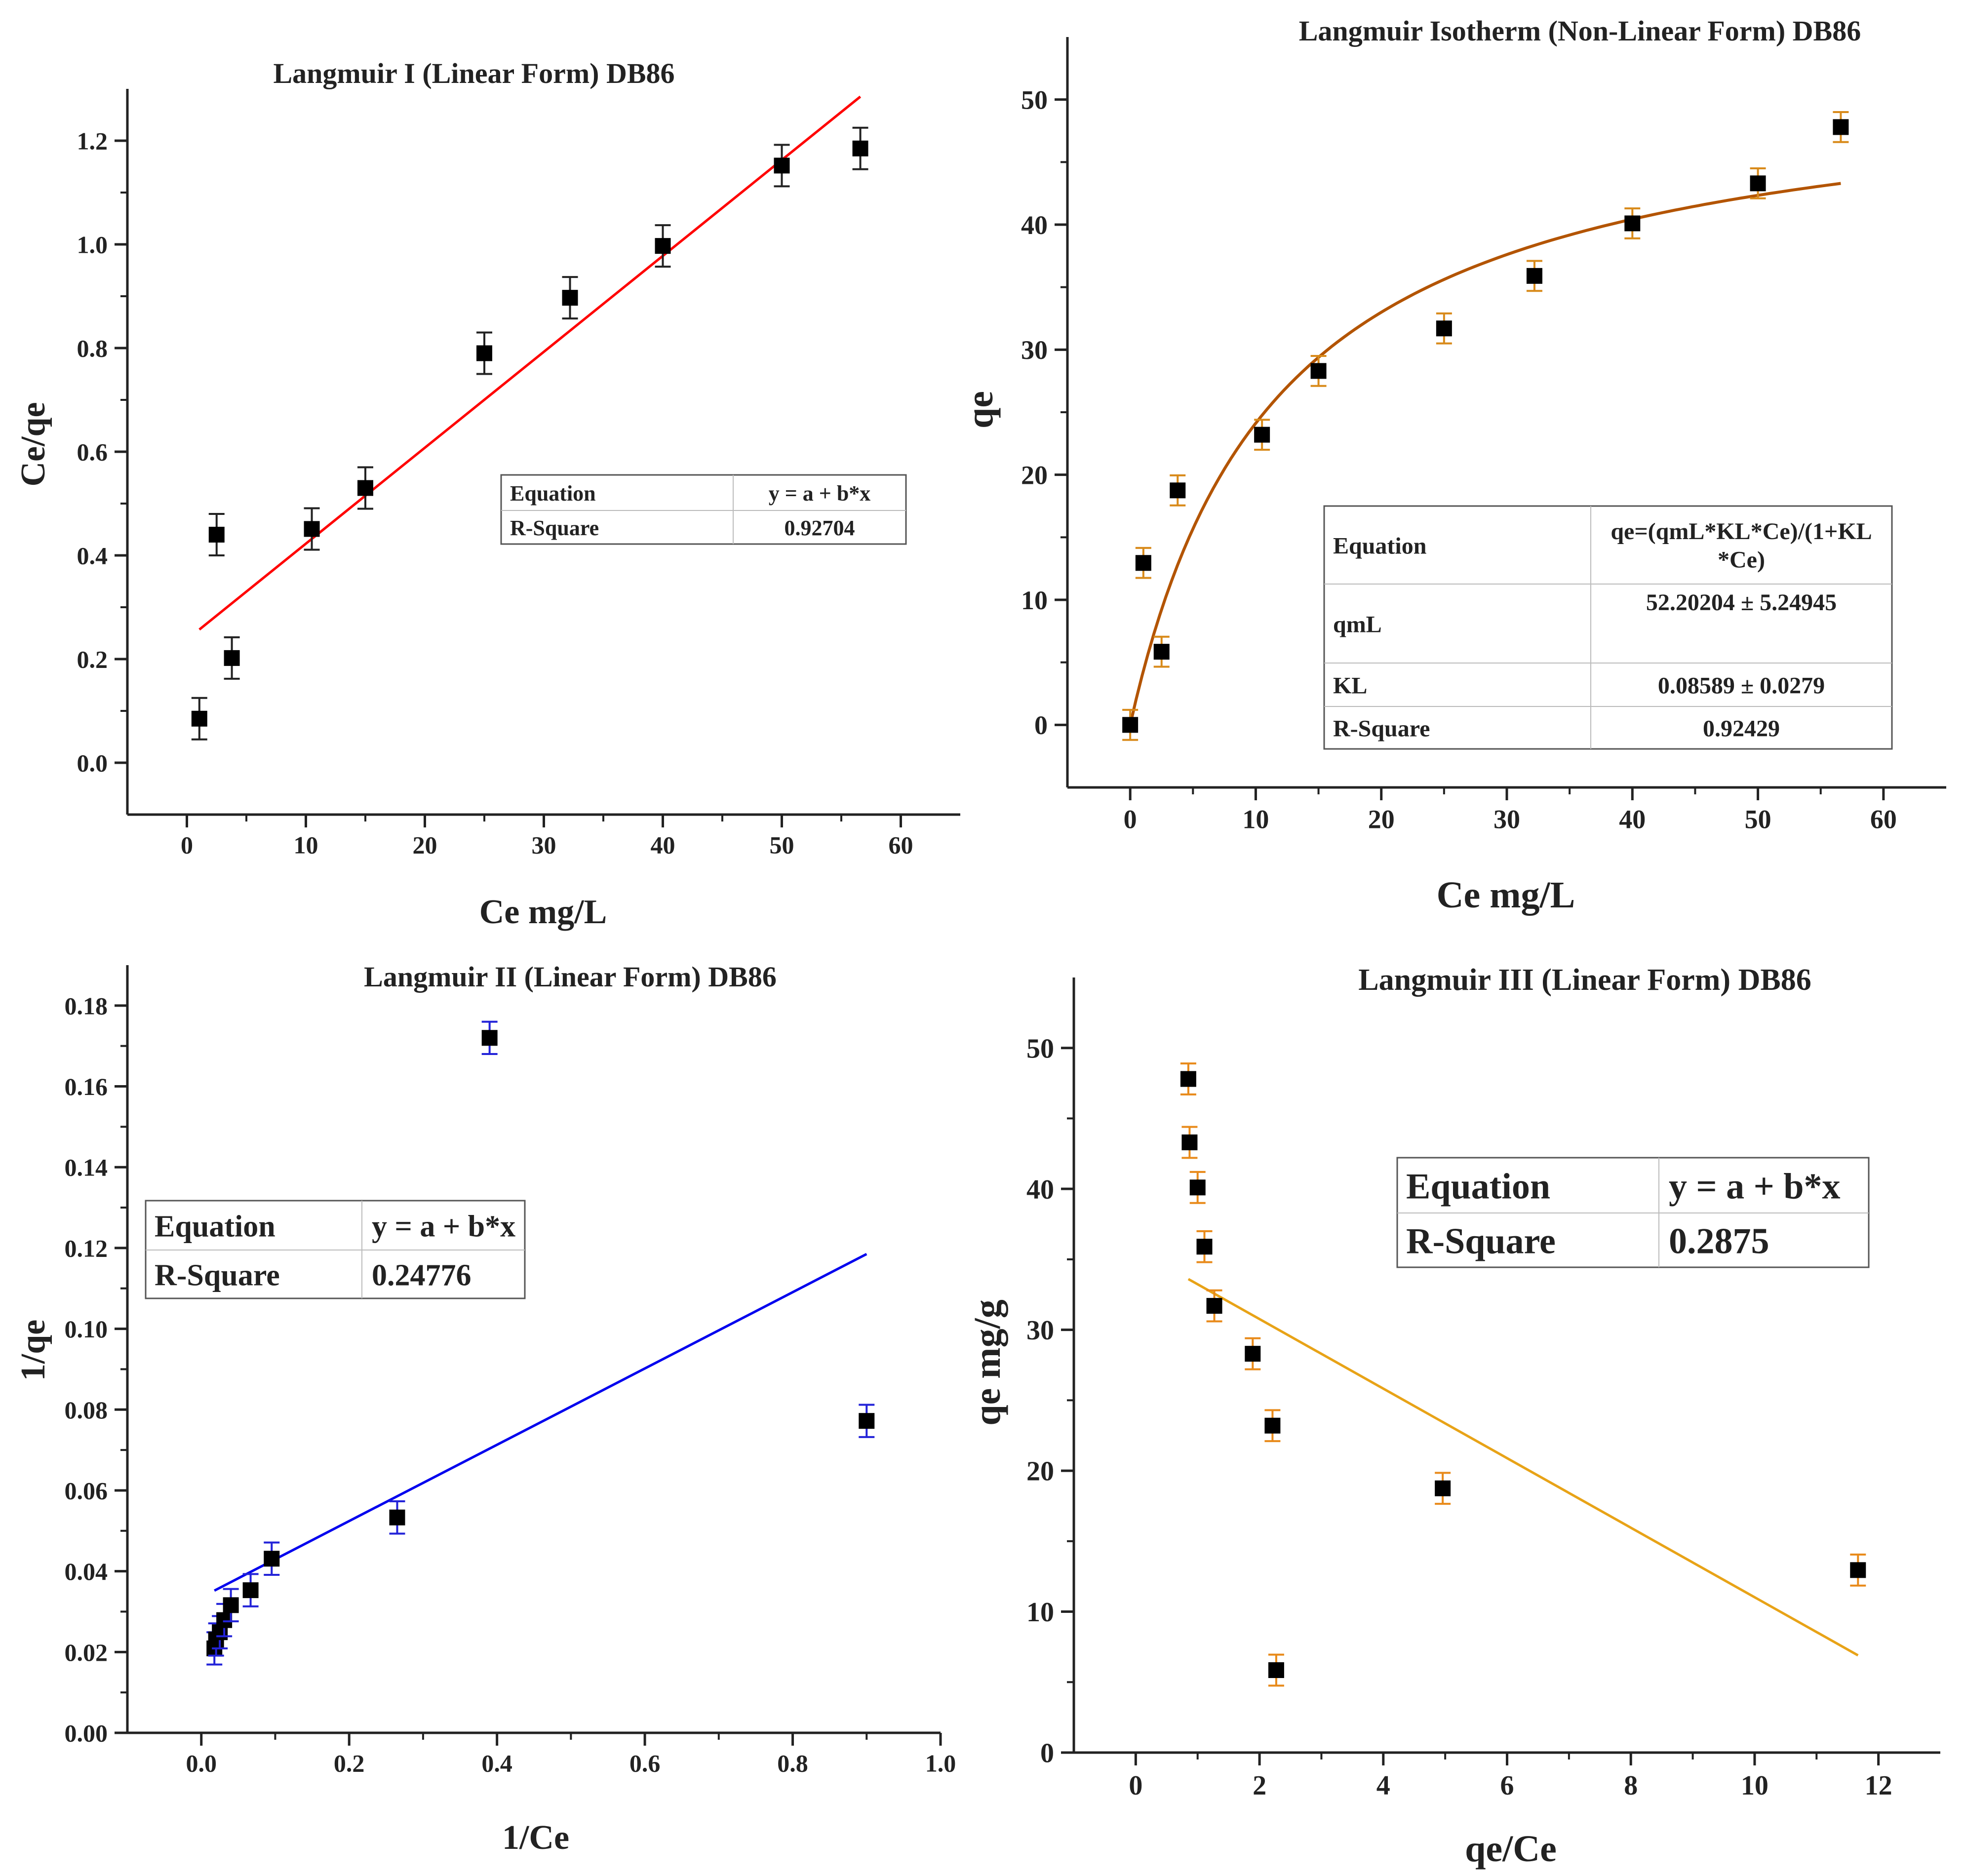 The width and height of the screenshot is (1965, 1876). Describe the element at coordinates (1485, 453) in the screenshot. I see `fit-curve` at that location.